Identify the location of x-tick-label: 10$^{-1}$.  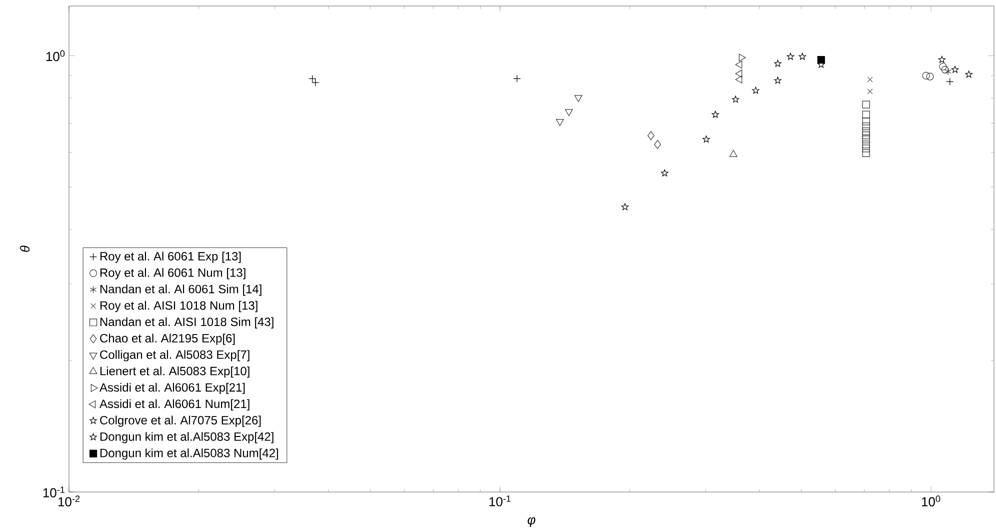
(500, 501).